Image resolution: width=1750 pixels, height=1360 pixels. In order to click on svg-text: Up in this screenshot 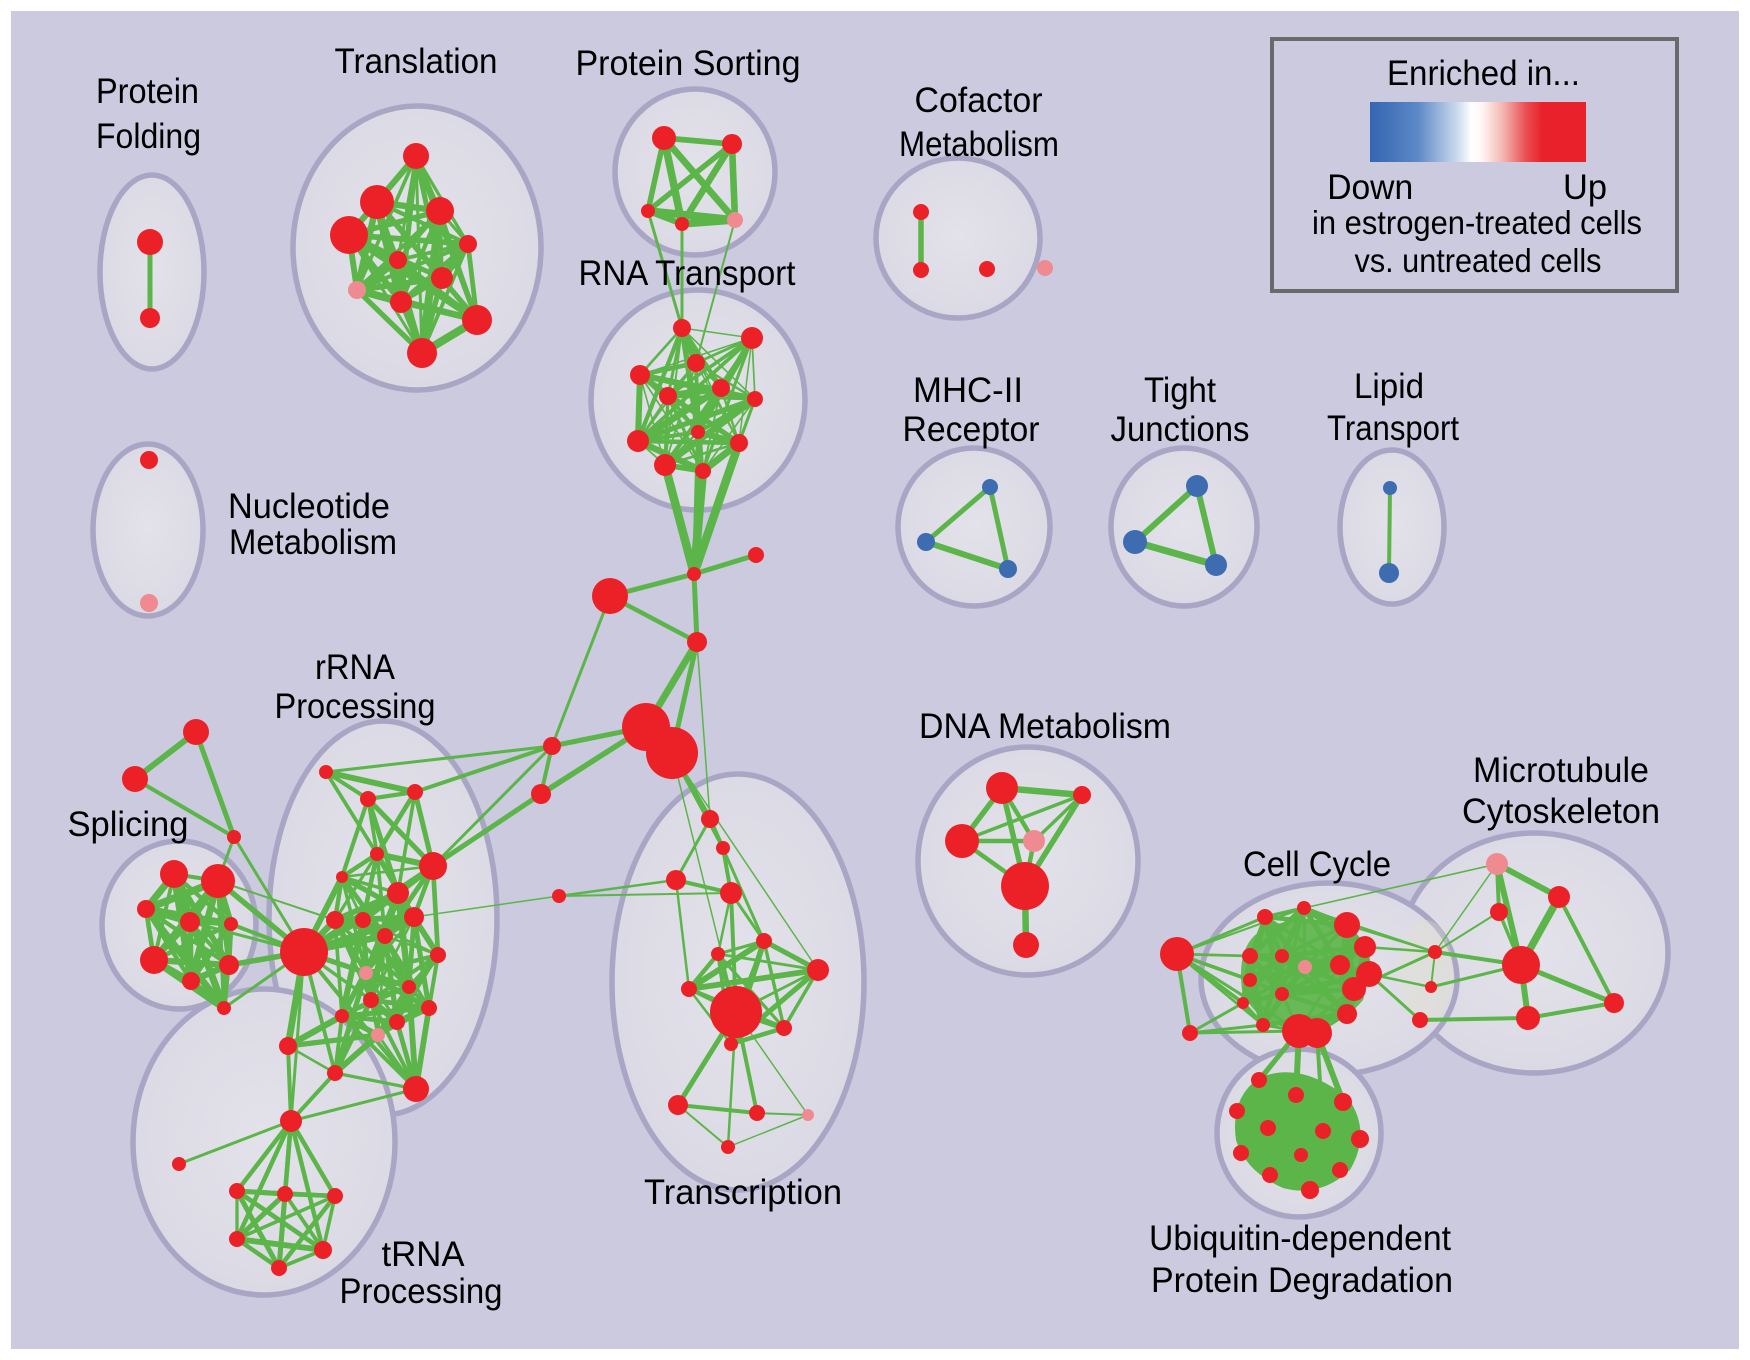, I will do `click(1585, 187)`.